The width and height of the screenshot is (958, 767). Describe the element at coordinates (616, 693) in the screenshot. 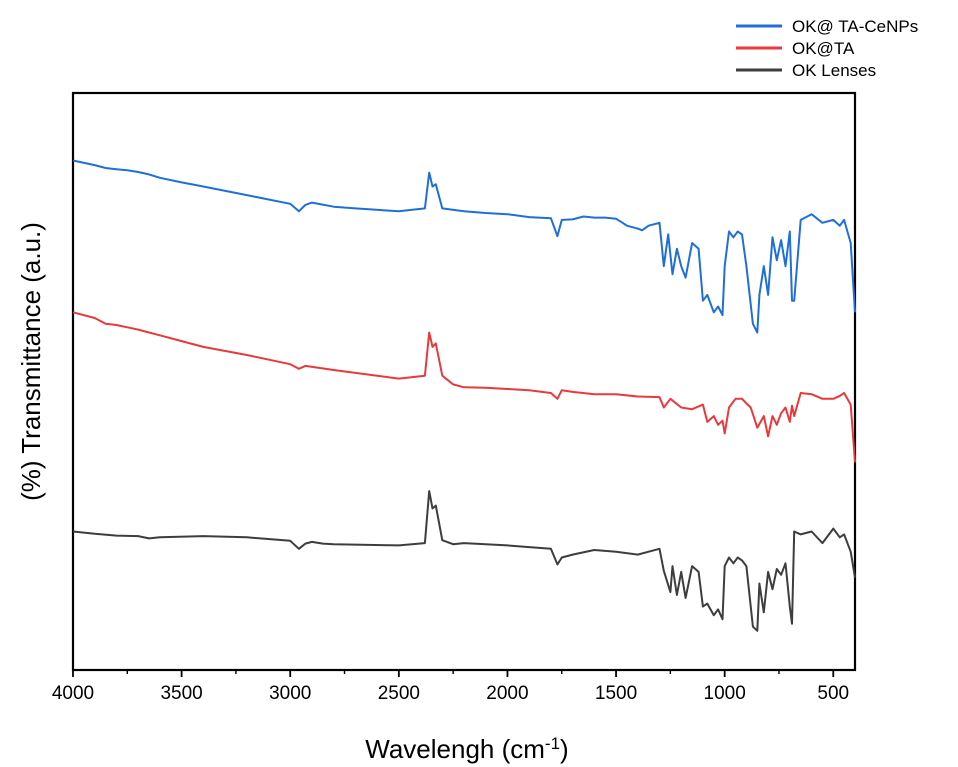

I see `x-tick-label: 1500` at that location.